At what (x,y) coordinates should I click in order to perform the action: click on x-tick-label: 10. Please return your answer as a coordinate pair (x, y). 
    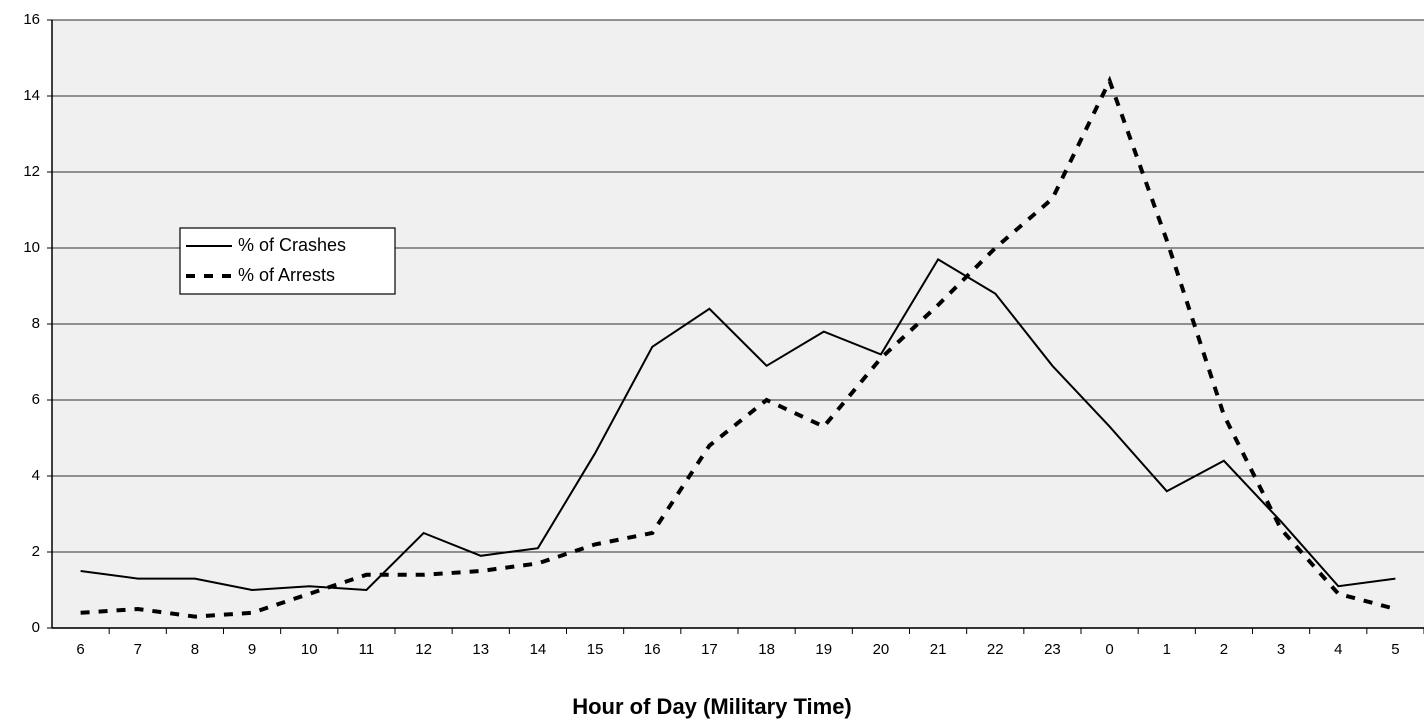
    Looking at the image, I should click on (309, 649).